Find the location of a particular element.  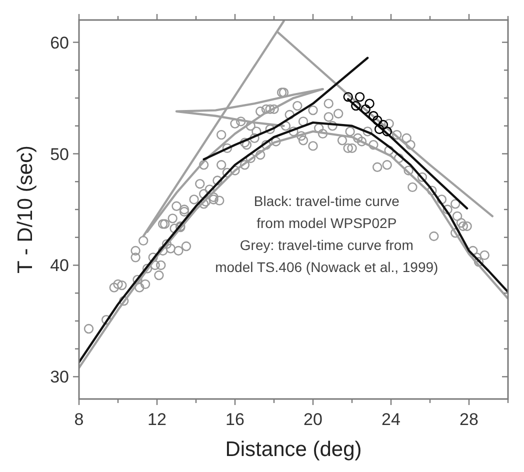

x-tick-label: 12 is located at coordinates (157, 419).